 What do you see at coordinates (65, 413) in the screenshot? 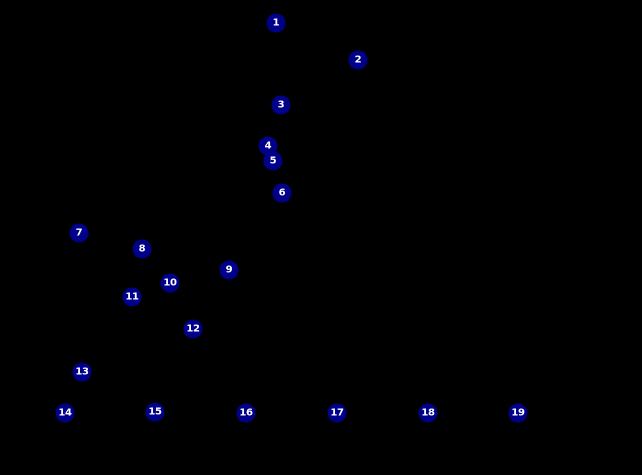
I see `graph-node-14: 14` at bounding box center [65, 413].